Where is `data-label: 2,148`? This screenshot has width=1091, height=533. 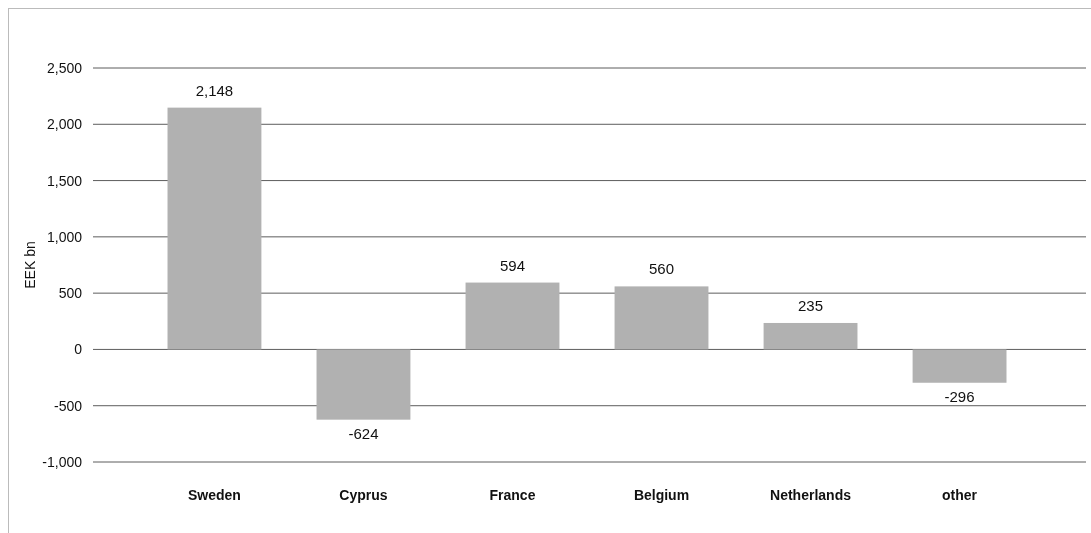
data-label: 2,148 is located at coordinates (214, 90).